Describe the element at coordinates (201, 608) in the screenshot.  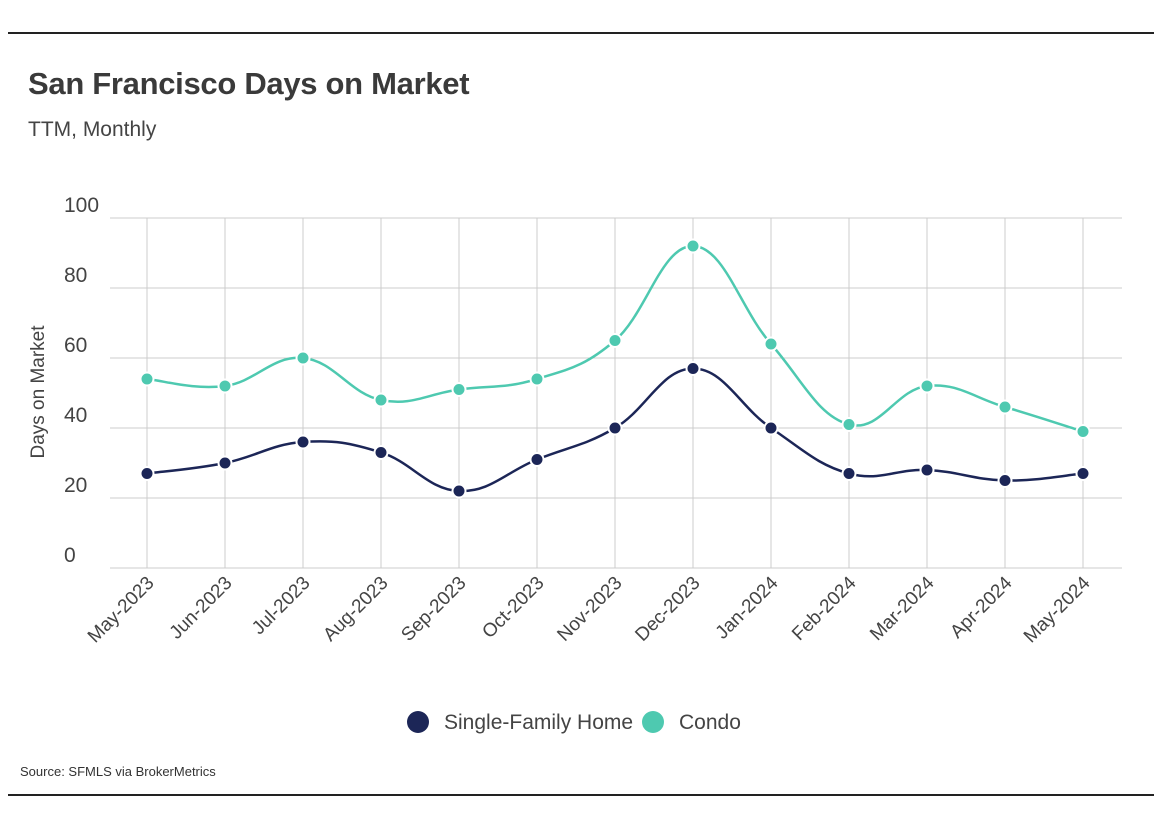
I see `x-tick-label: Jun-2023` at that location.